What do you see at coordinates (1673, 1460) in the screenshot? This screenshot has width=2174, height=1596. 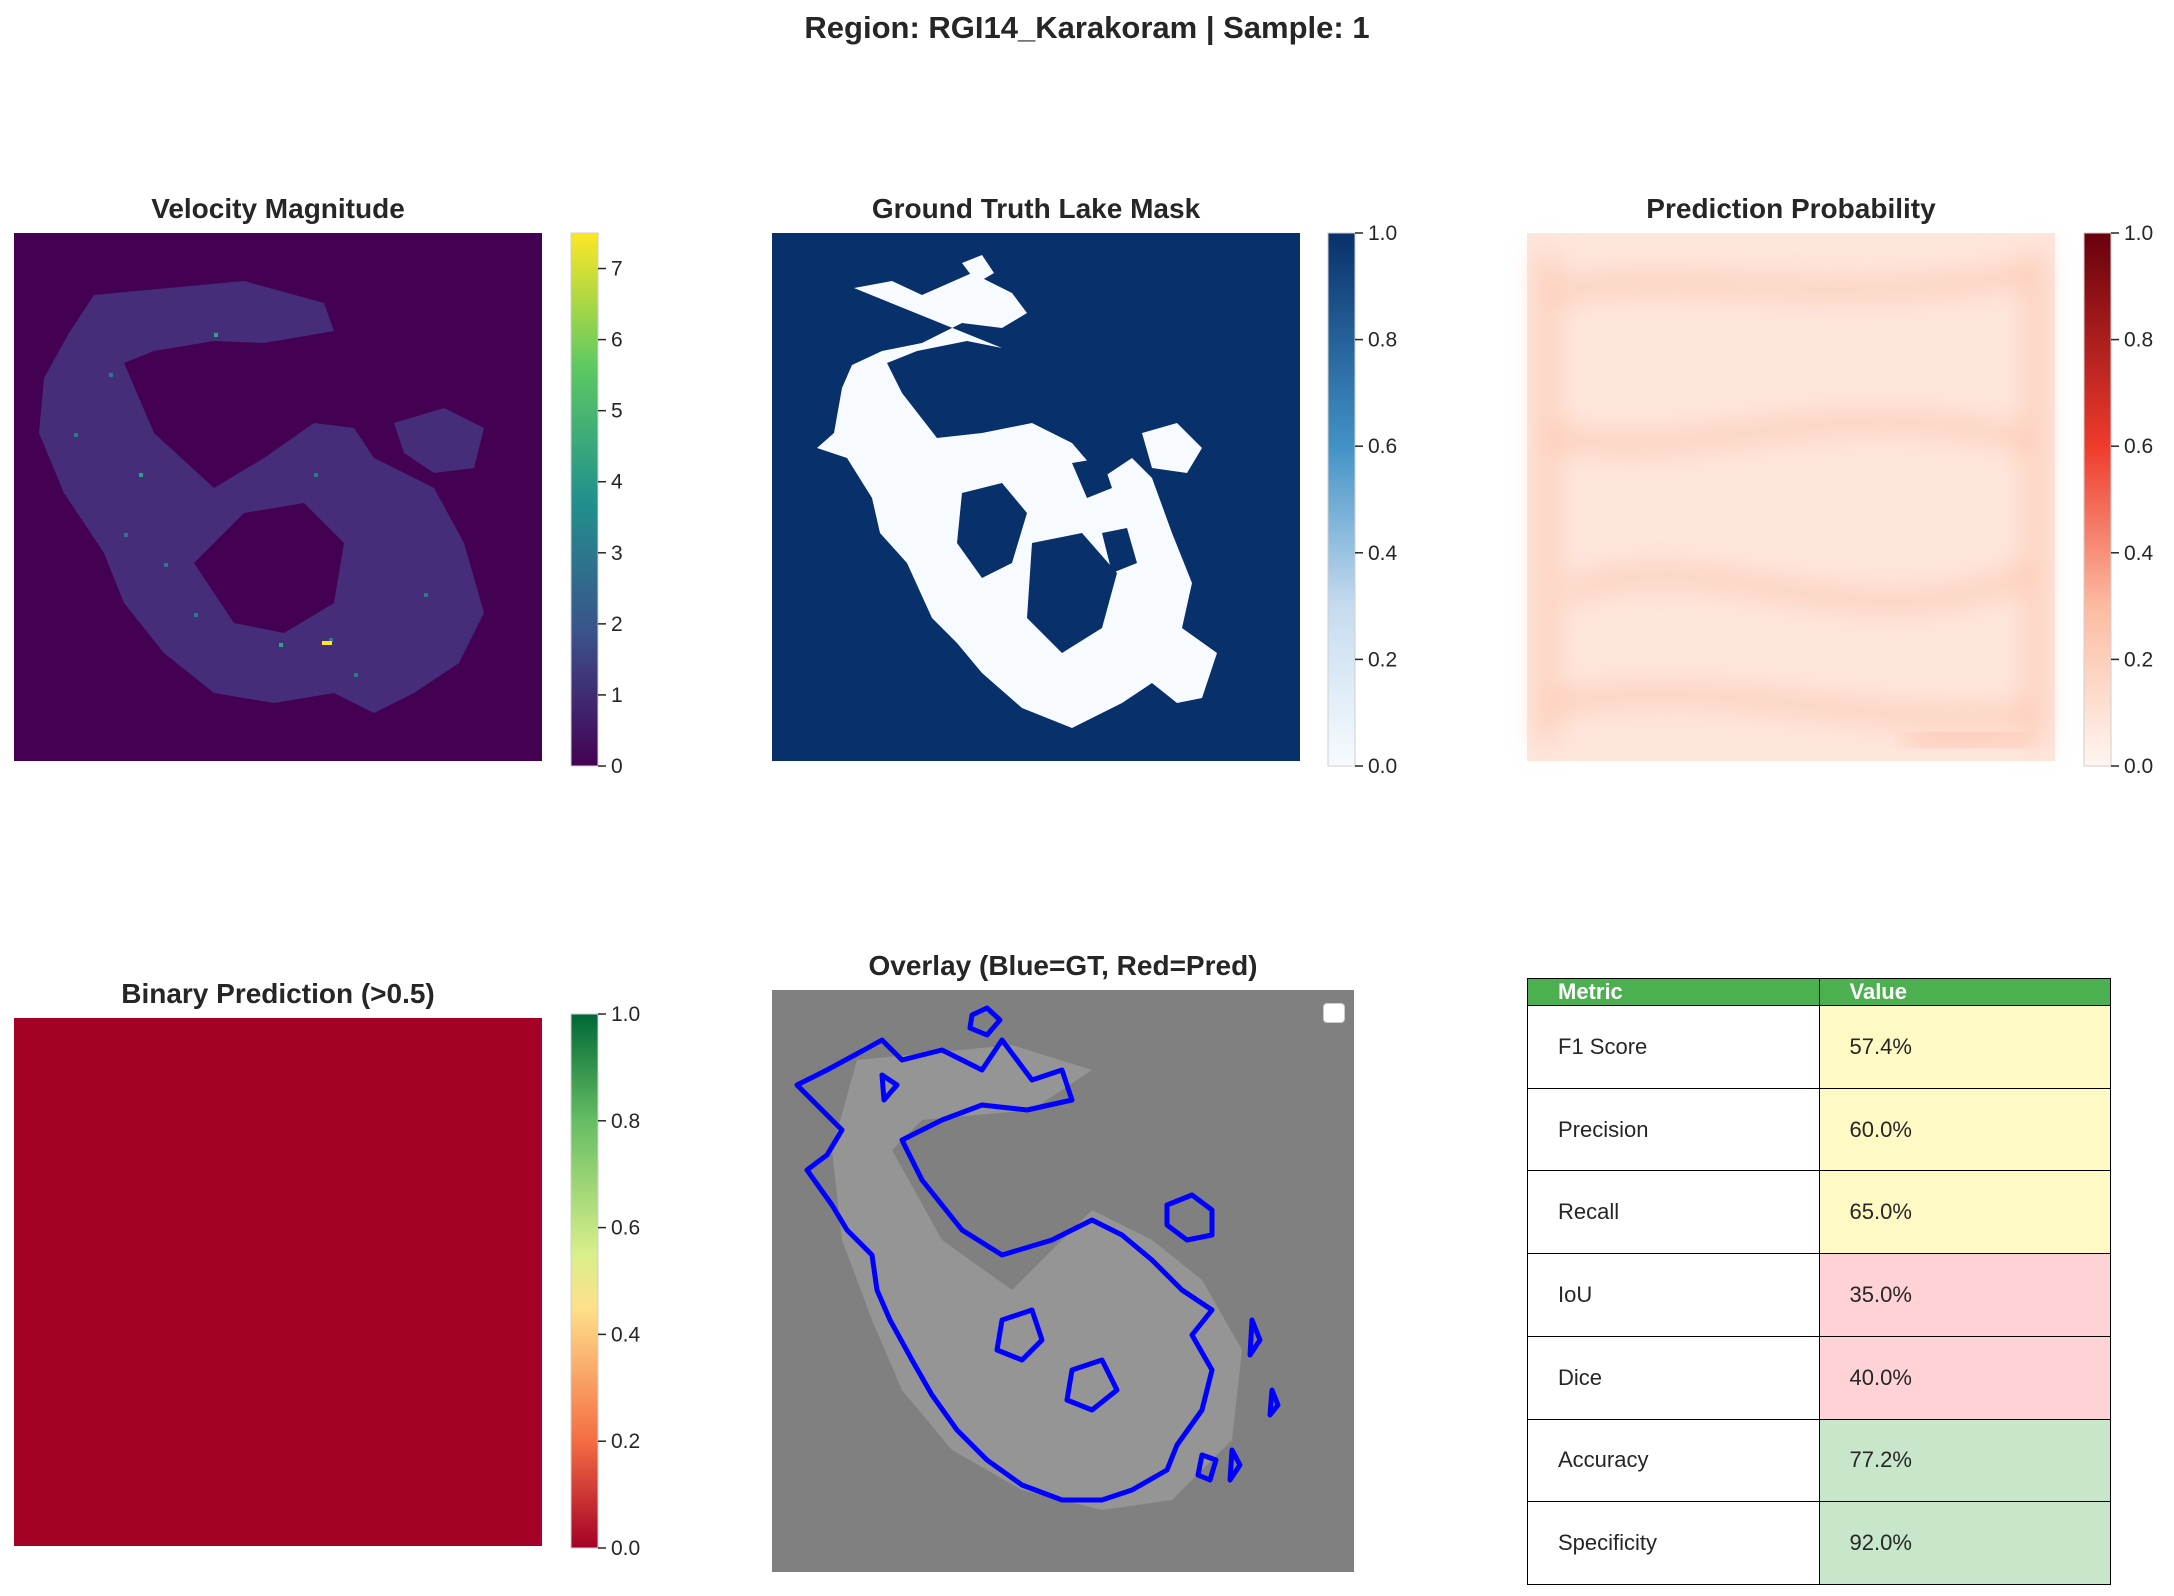 I see `metric-name: Accuracy` at bounding box center [1673, 1460].